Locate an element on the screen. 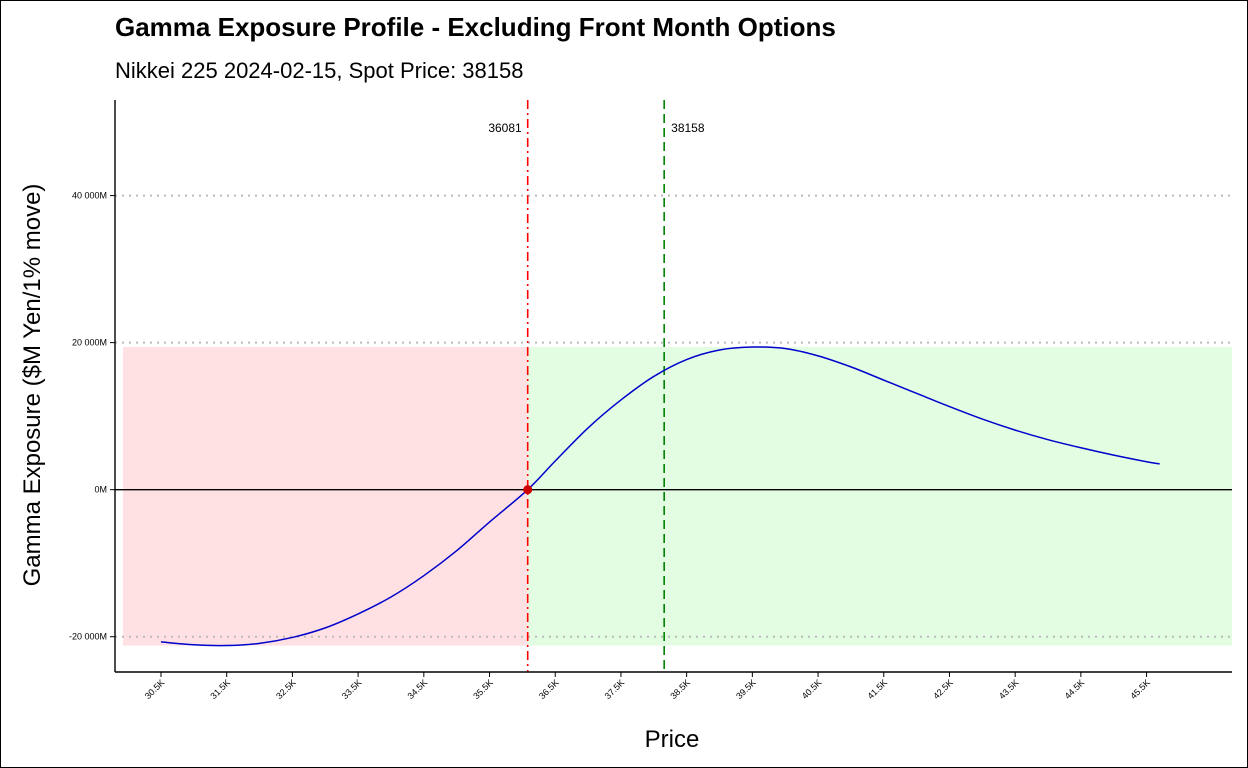  y-tick-label-2: 20 000M is located at coordinates (89, 343).